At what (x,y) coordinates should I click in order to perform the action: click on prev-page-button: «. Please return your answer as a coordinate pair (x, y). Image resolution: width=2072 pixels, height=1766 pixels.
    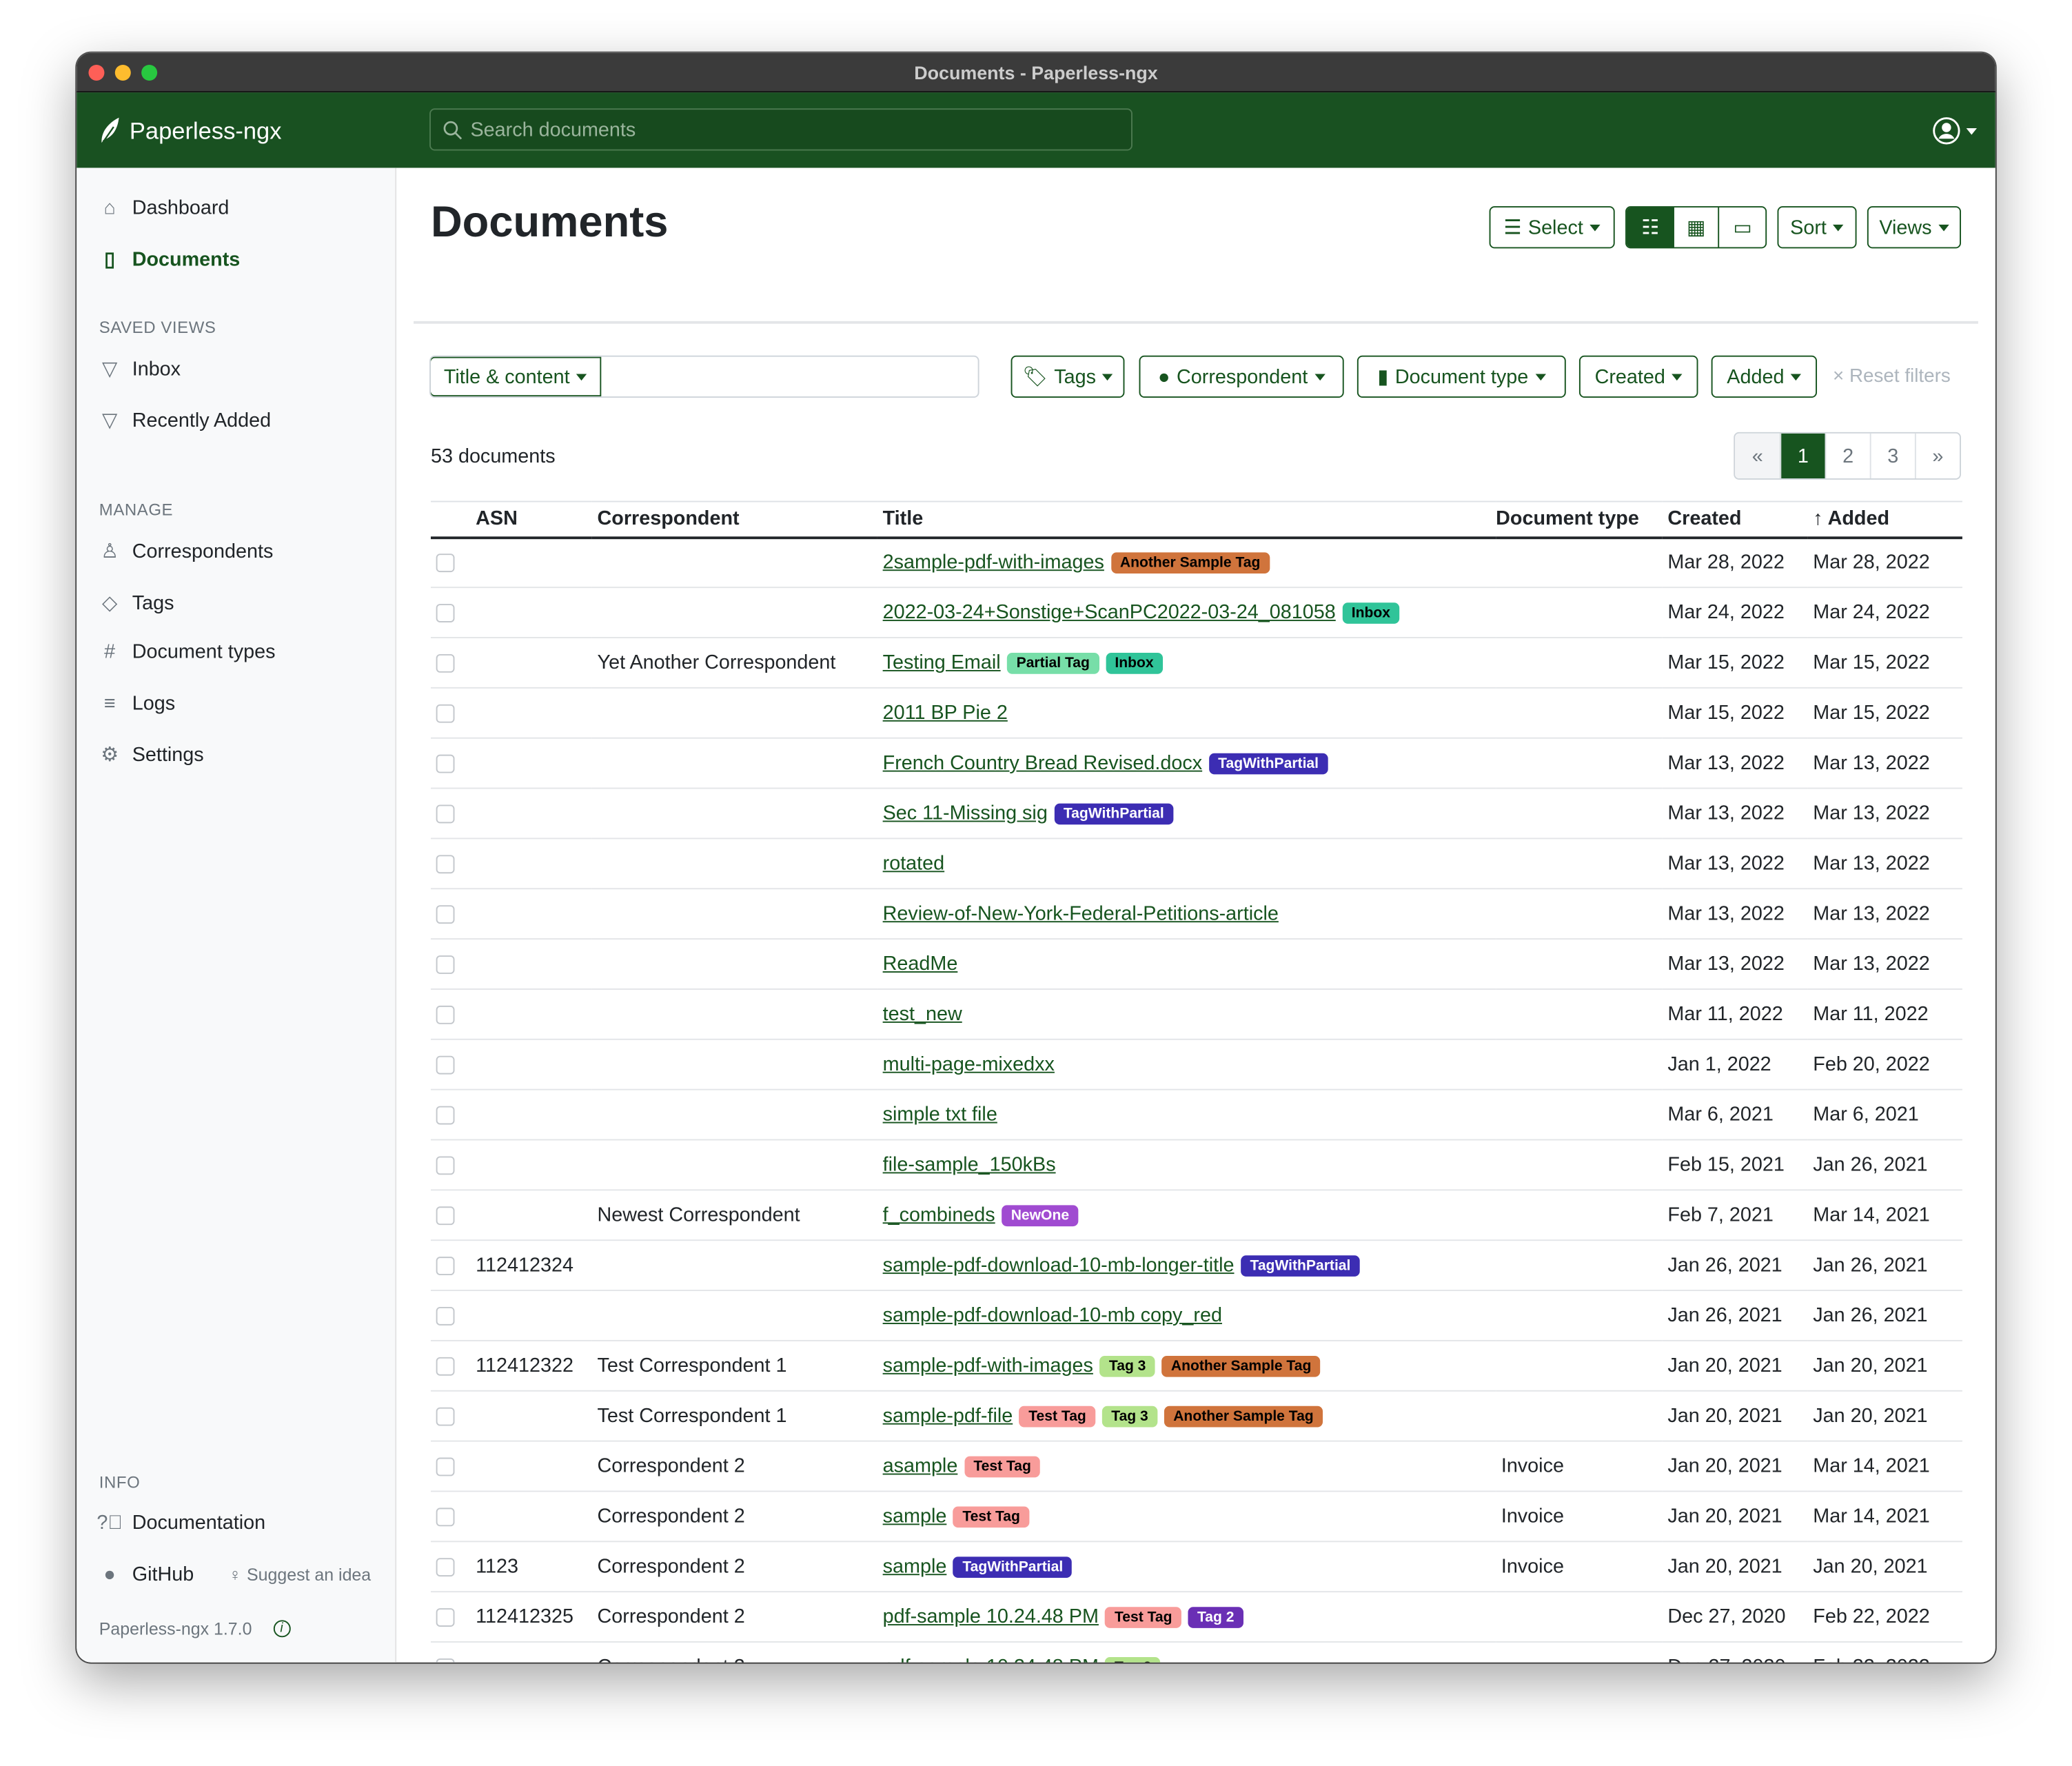
    Looking at the image, I should click on (1758, 456).